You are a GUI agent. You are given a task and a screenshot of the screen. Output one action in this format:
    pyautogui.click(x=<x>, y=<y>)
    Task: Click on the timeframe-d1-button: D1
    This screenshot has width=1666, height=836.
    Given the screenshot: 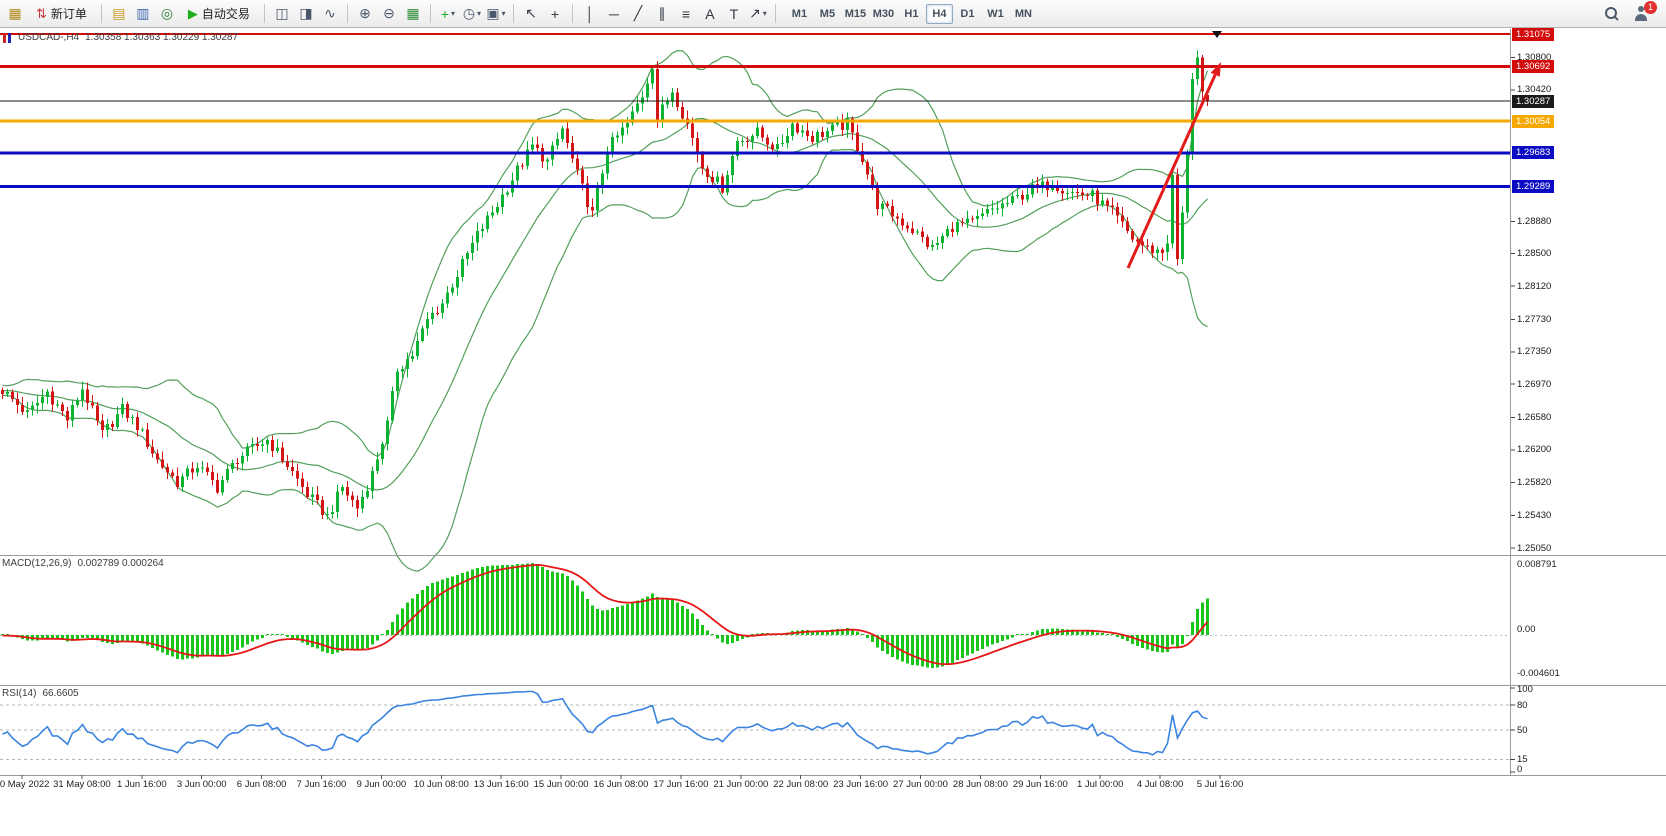 What is the action you would take?
    pyautogui.click(x=967, y=13)
    